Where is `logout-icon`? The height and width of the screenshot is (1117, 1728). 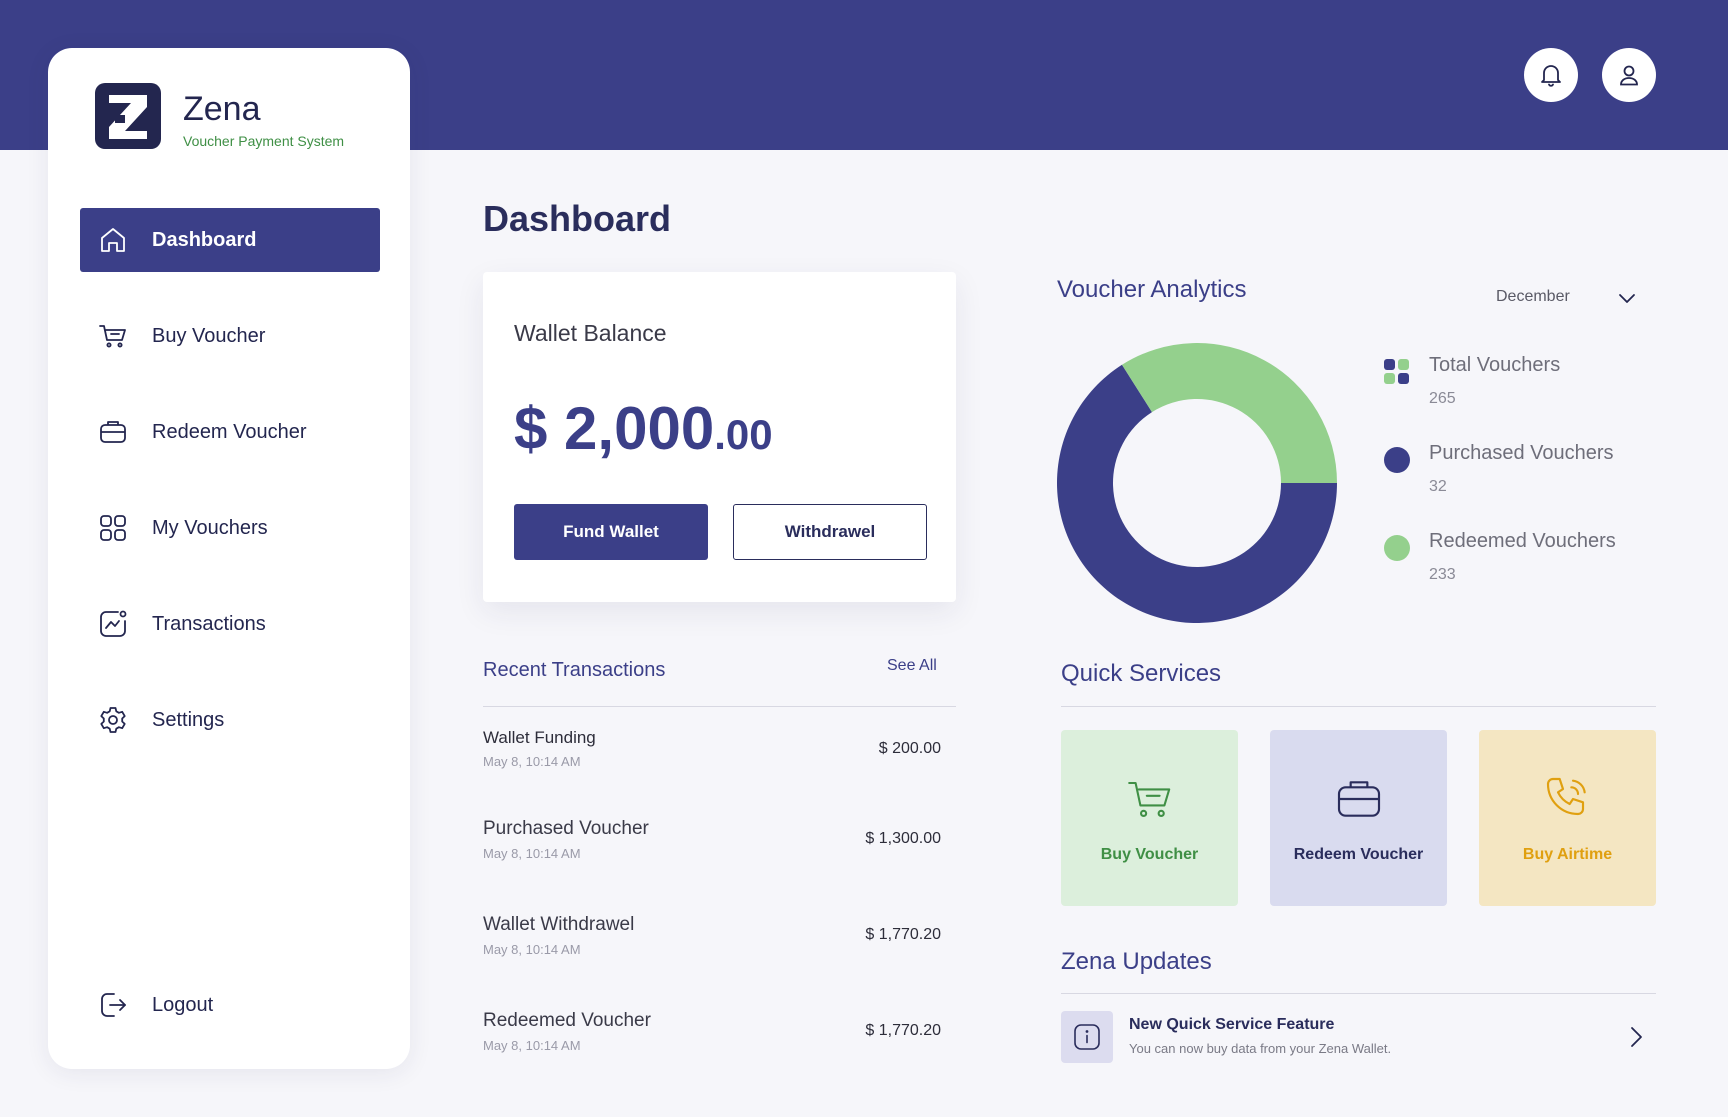 logout-icon is located at coordinates (113, 1005).